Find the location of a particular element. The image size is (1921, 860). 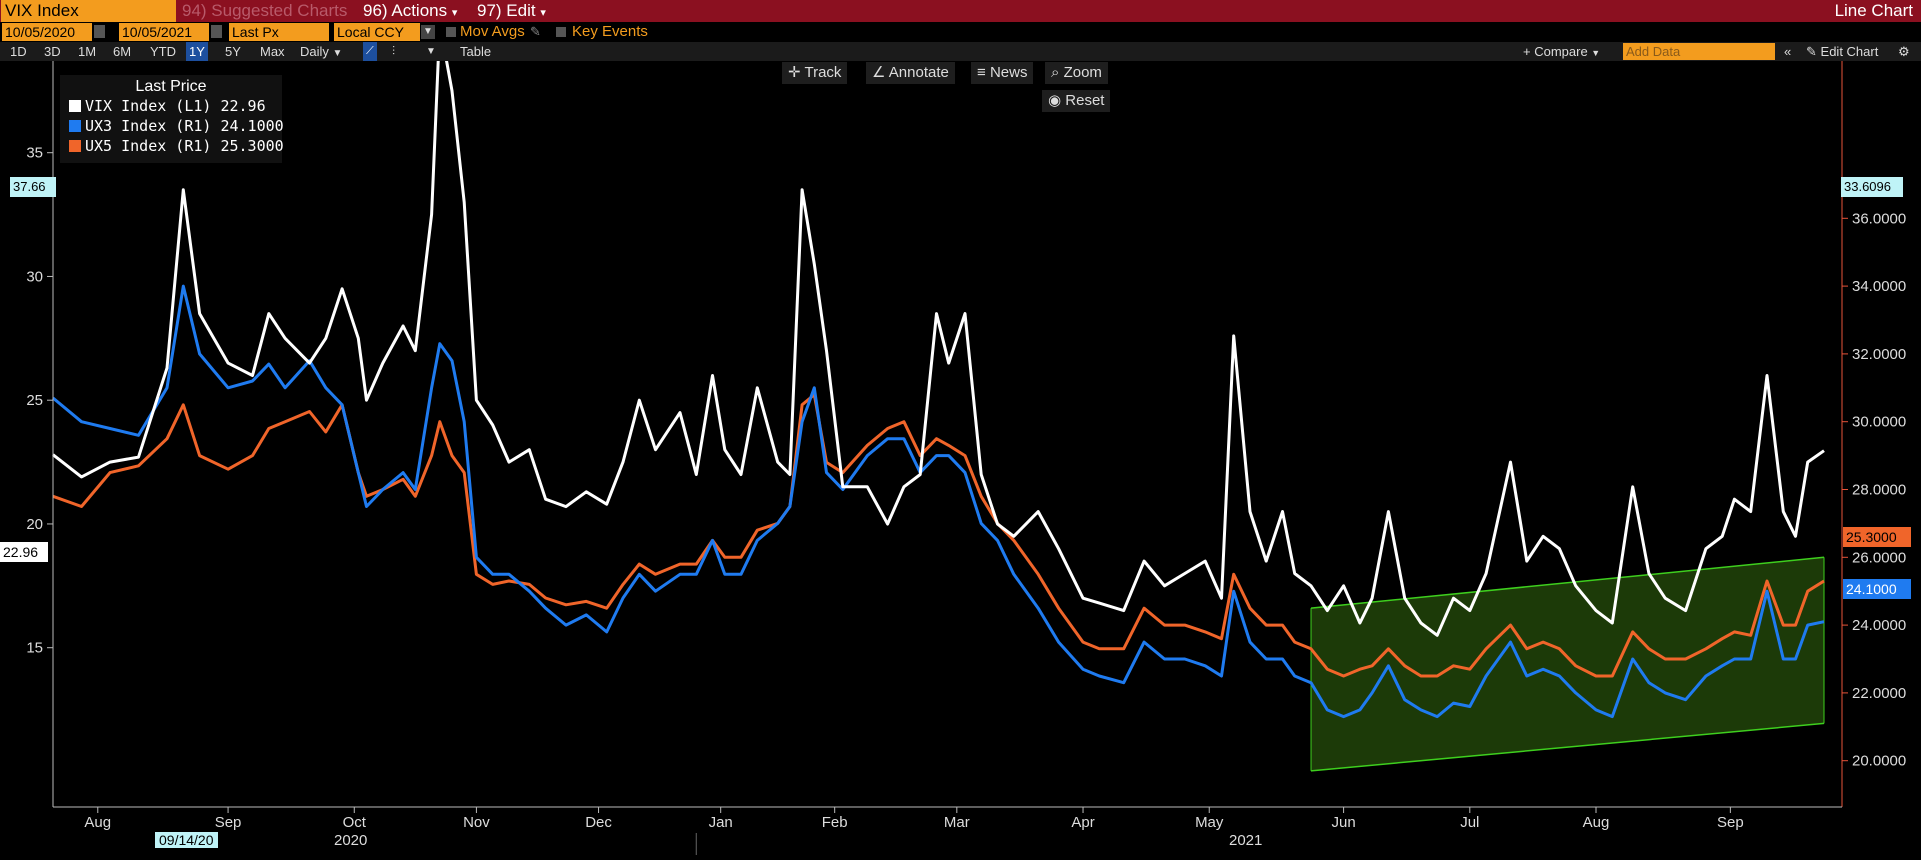

left-tick-label: 20 is located at coordinates (34, 524).